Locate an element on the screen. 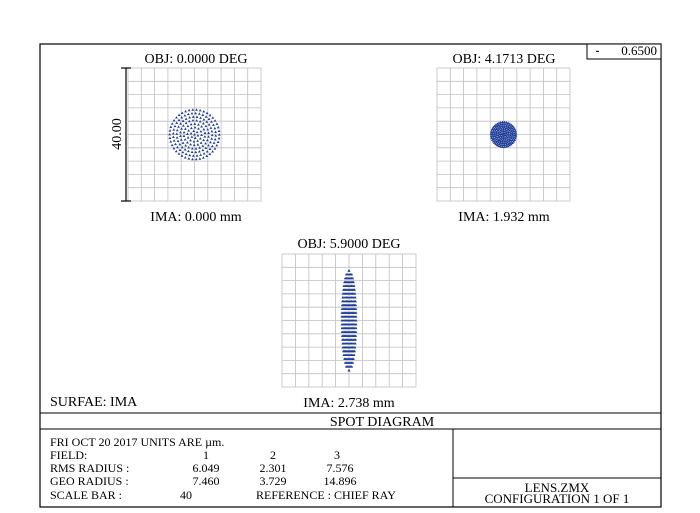  spot-plot-1: OBJ: 0.0000 DEG IMA: 0.000 mm is located at coordinates (194, 138).